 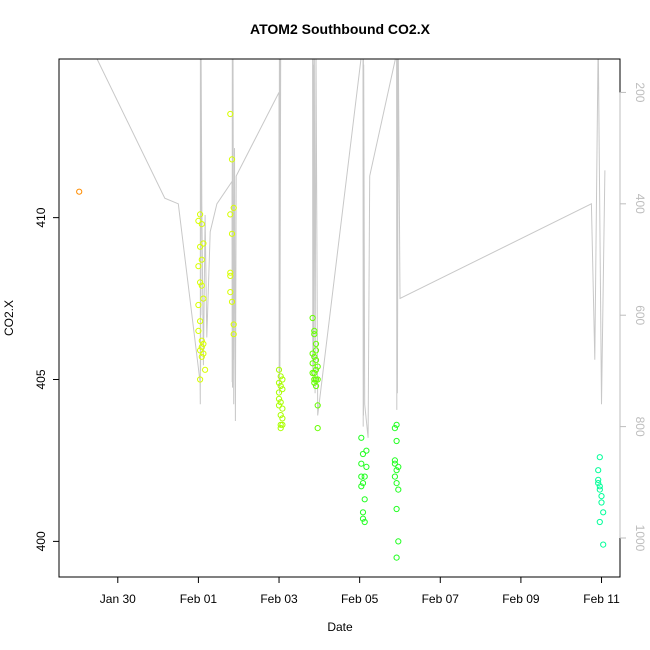 What do you see at coordinates (640, 92) in the screenshot?
I see `secondary-y-tick-label: 200` at bounding box center [640, 92].